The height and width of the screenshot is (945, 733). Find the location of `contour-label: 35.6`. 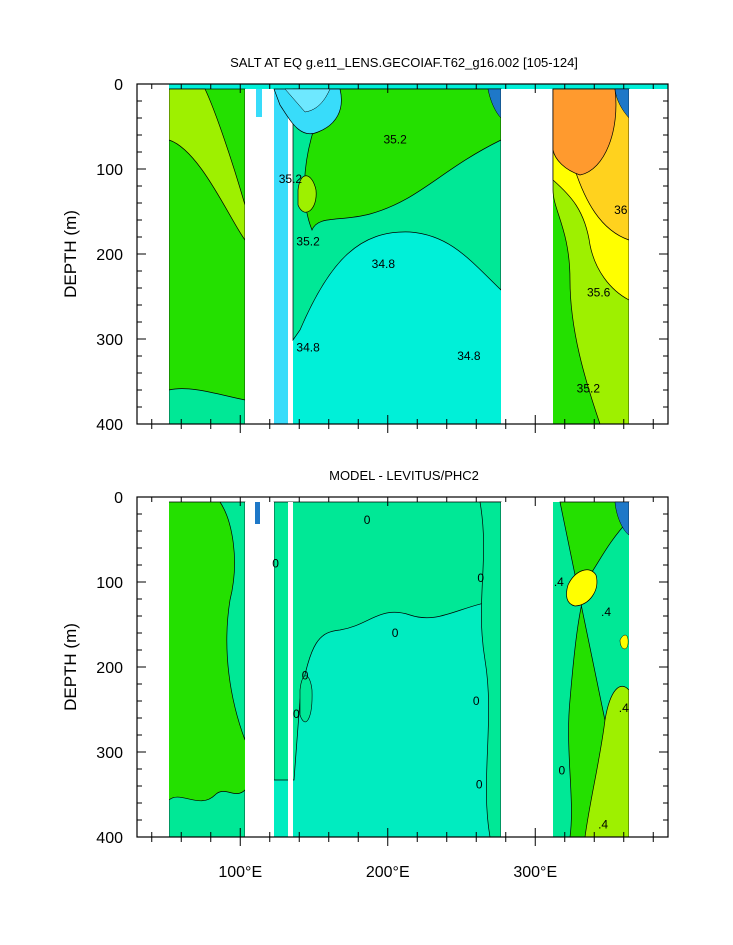

contour-label: 35.6 is located at coordinates (599, 292).